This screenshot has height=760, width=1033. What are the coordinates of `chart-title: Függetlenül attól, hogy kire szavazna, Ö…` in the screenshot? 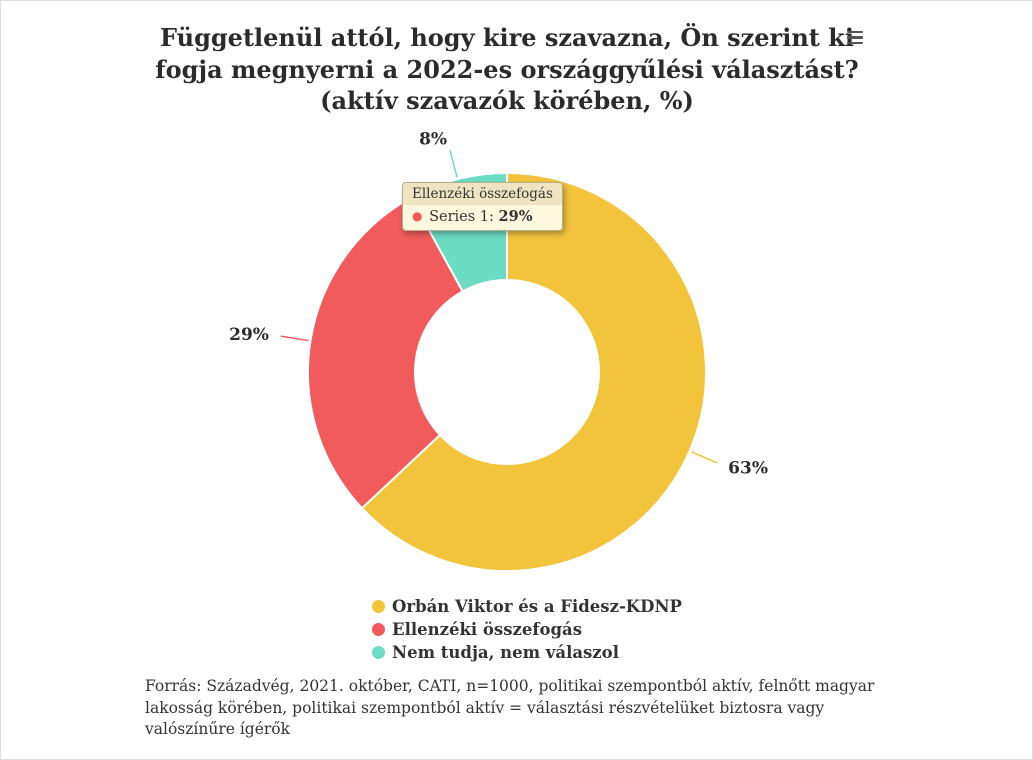 It's located at (507, 69).